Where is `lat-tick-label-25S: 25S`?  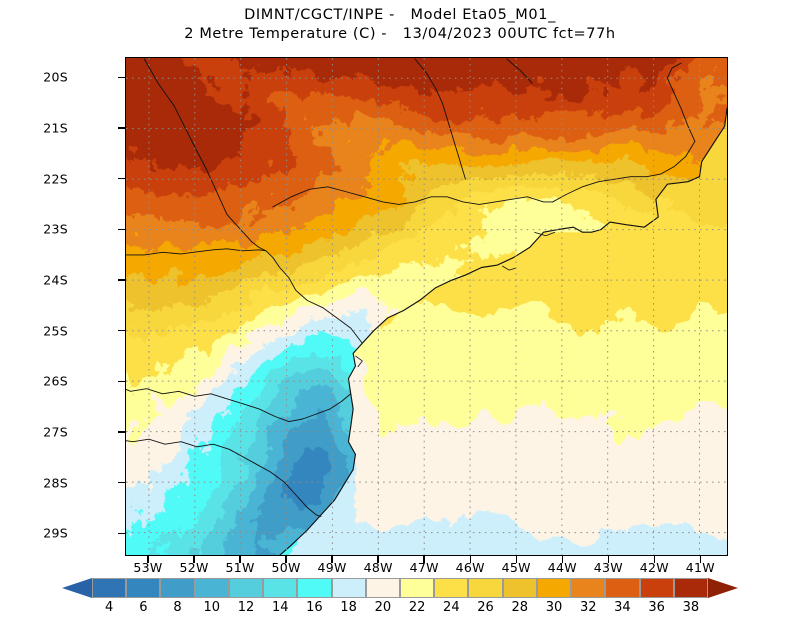
lat-tick-label-25S: 25S is located at coordinates (55, 331).